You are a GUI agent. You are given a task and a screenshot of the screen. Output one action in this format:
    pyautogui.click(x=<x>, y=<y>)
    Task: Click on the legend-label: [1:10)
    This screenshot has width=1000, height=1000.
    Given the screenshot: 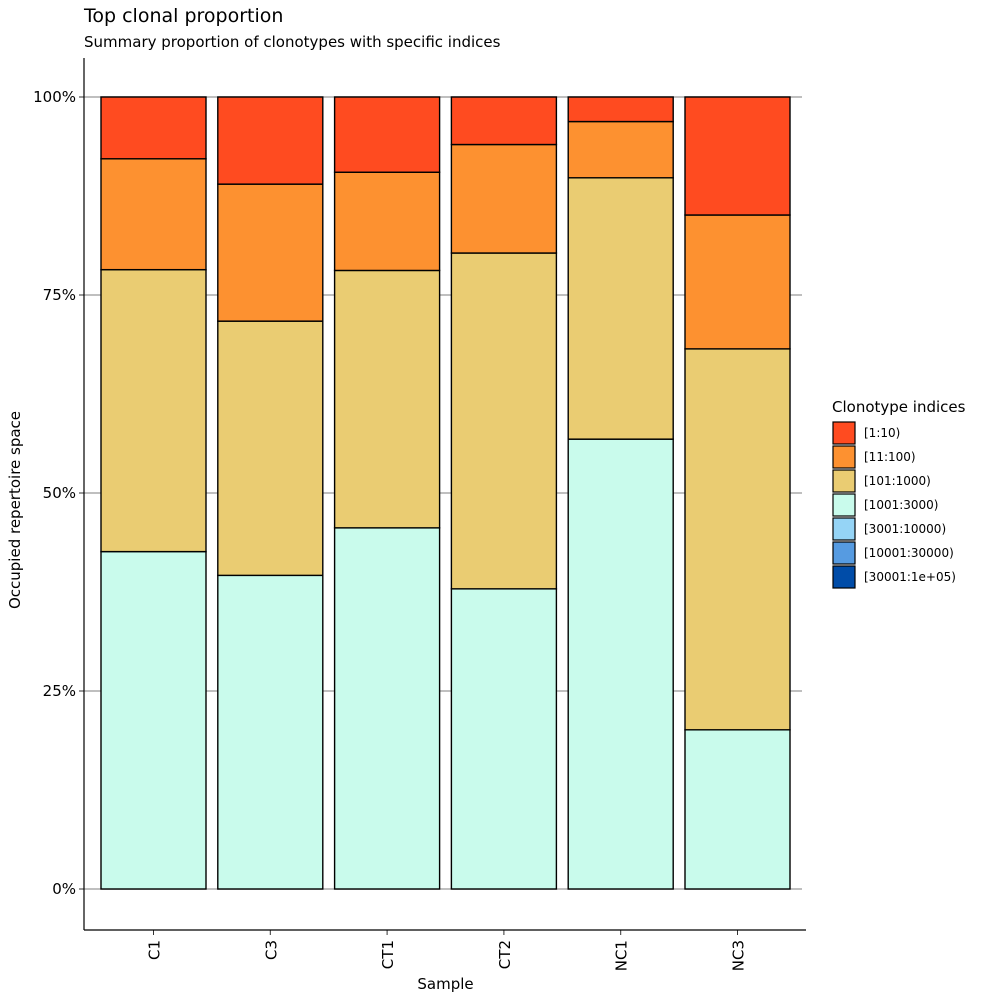 What is the action you would take?
    pyautogui.click(x=882, y=433)
    